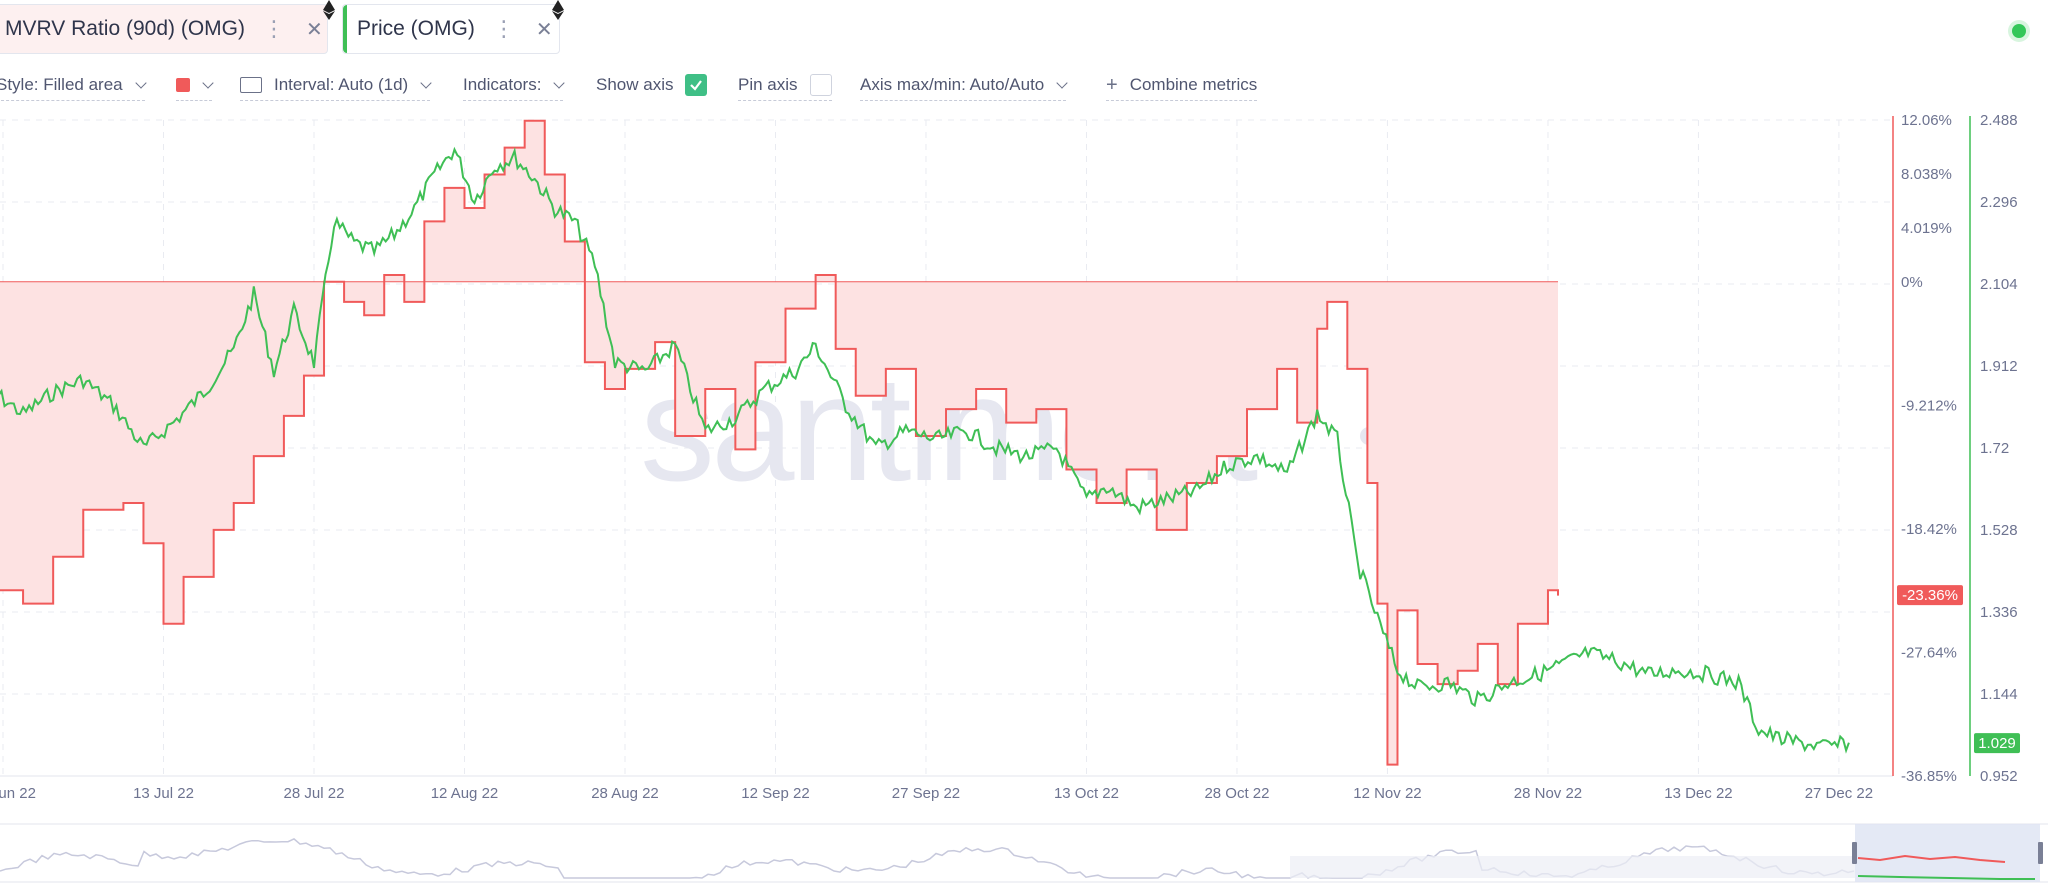 Image resolution: width=2048 pixels, height=891 pixels. I want to click on style-dropdown: Style: Filled area, so click(73, 85).